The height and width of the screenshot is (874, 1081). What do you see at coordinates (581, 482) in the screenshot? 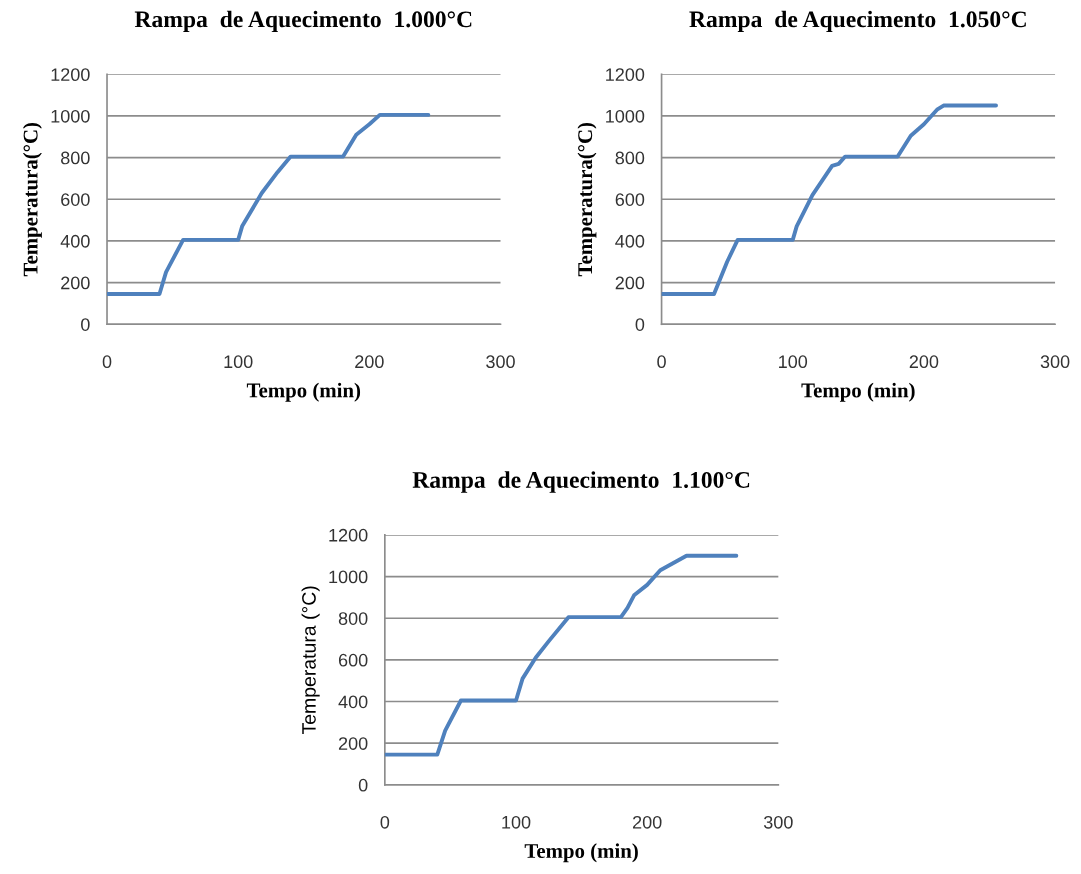
I see `chart-title: Rampa de Aquecimento 1.100°C` at bounding box center [581, 482].